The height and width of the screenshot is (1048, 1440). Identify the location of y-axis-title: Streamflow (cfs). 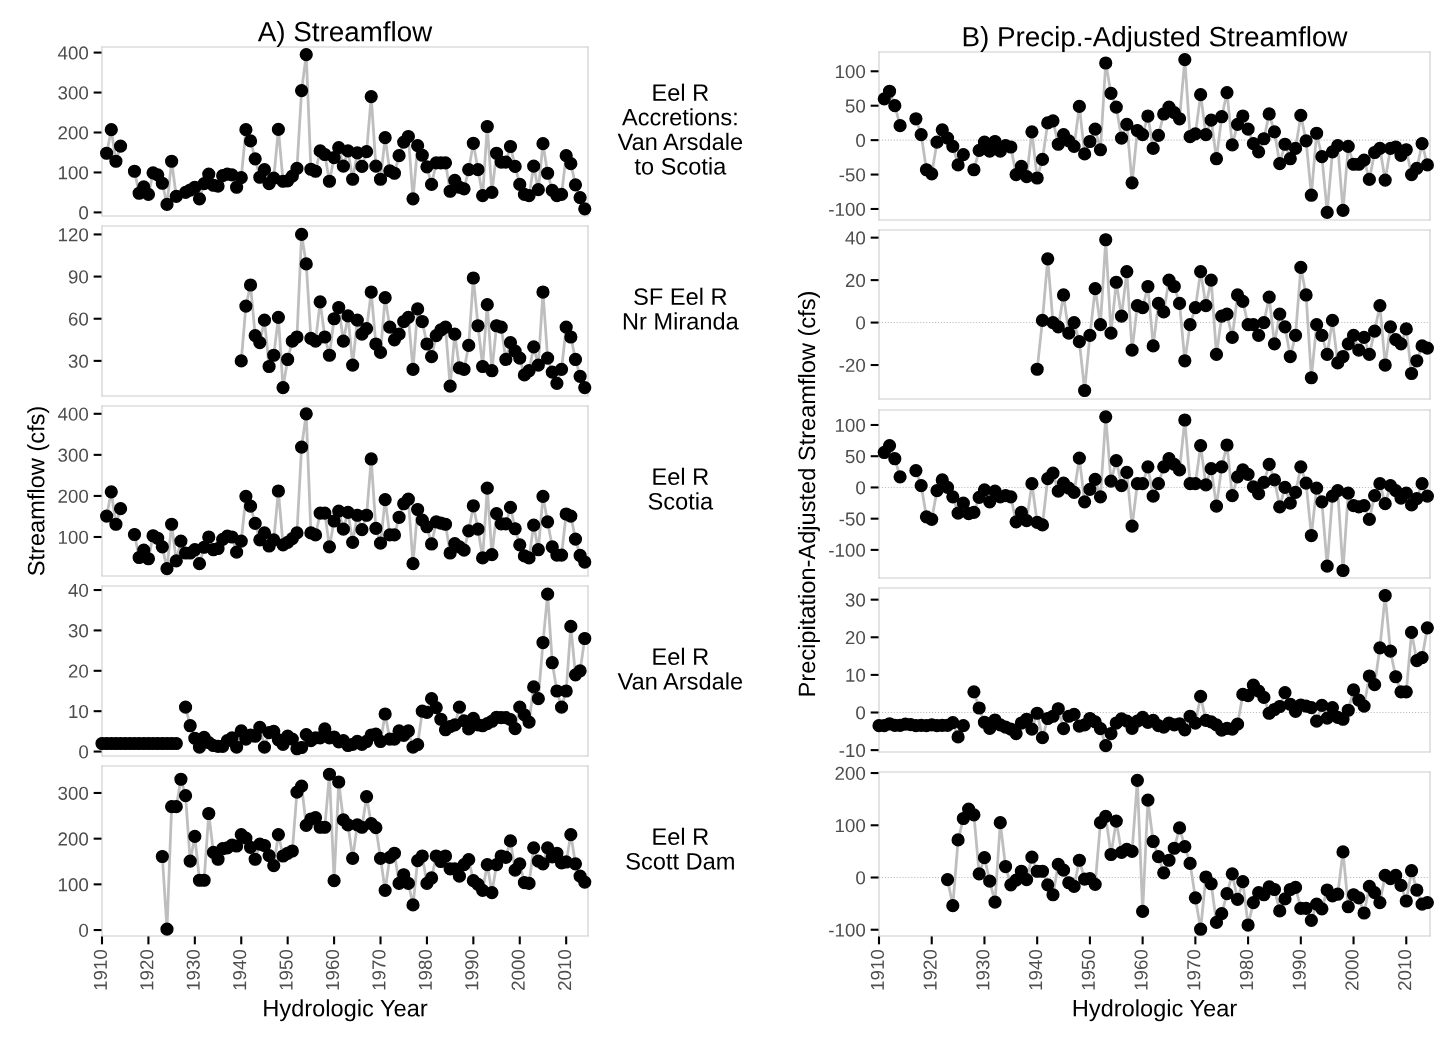
(38, 491).